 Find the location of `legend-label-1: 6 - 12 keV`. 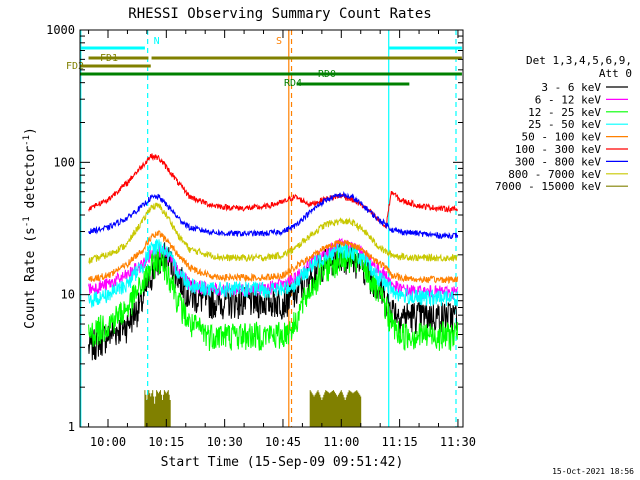

legend-label-1: 6 - 12 keV is located at coordinates (568, 99).